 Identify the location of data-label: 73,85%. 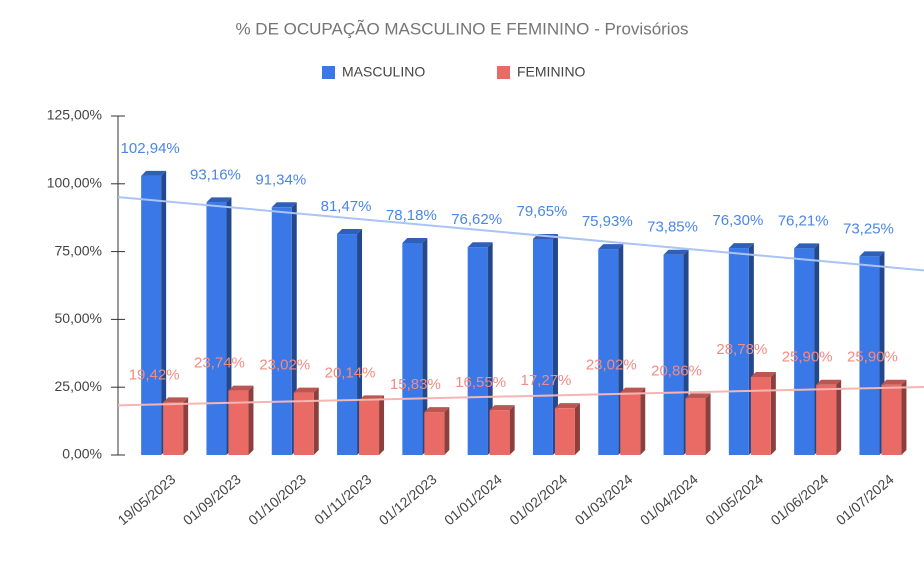
(672, 227).